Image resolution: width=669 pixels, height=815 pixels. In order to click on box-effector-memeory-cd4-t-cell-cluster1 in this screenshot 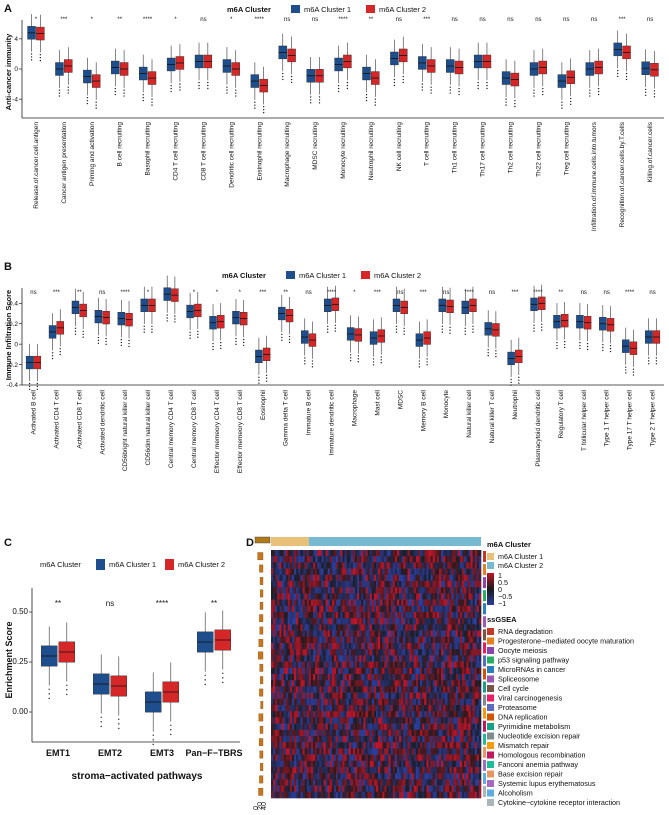, I will do `click(213, 327)`.